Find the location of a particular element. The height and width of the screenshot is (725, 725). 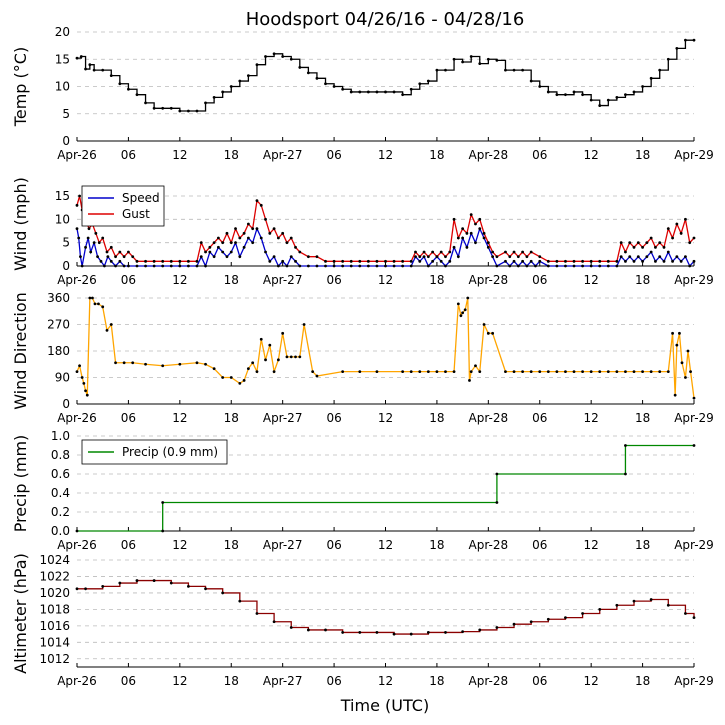

alt-x-tick-label: Apr-29 is located at coordinates (694, 681).